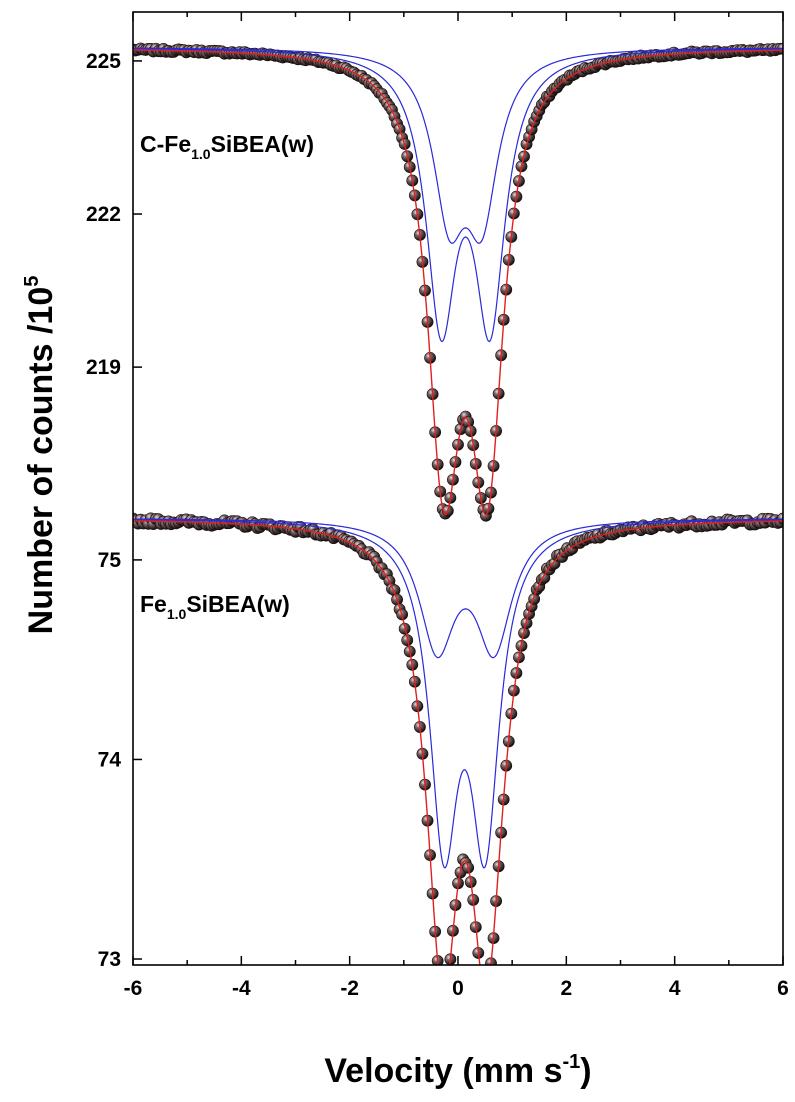 Image resolution: width=795 pixels, height=1102 pixels. Describe the element at coordinates (263, 144) in the screenshot. I see `panel-label-top-suffix: SiBEA(w)` at that location.